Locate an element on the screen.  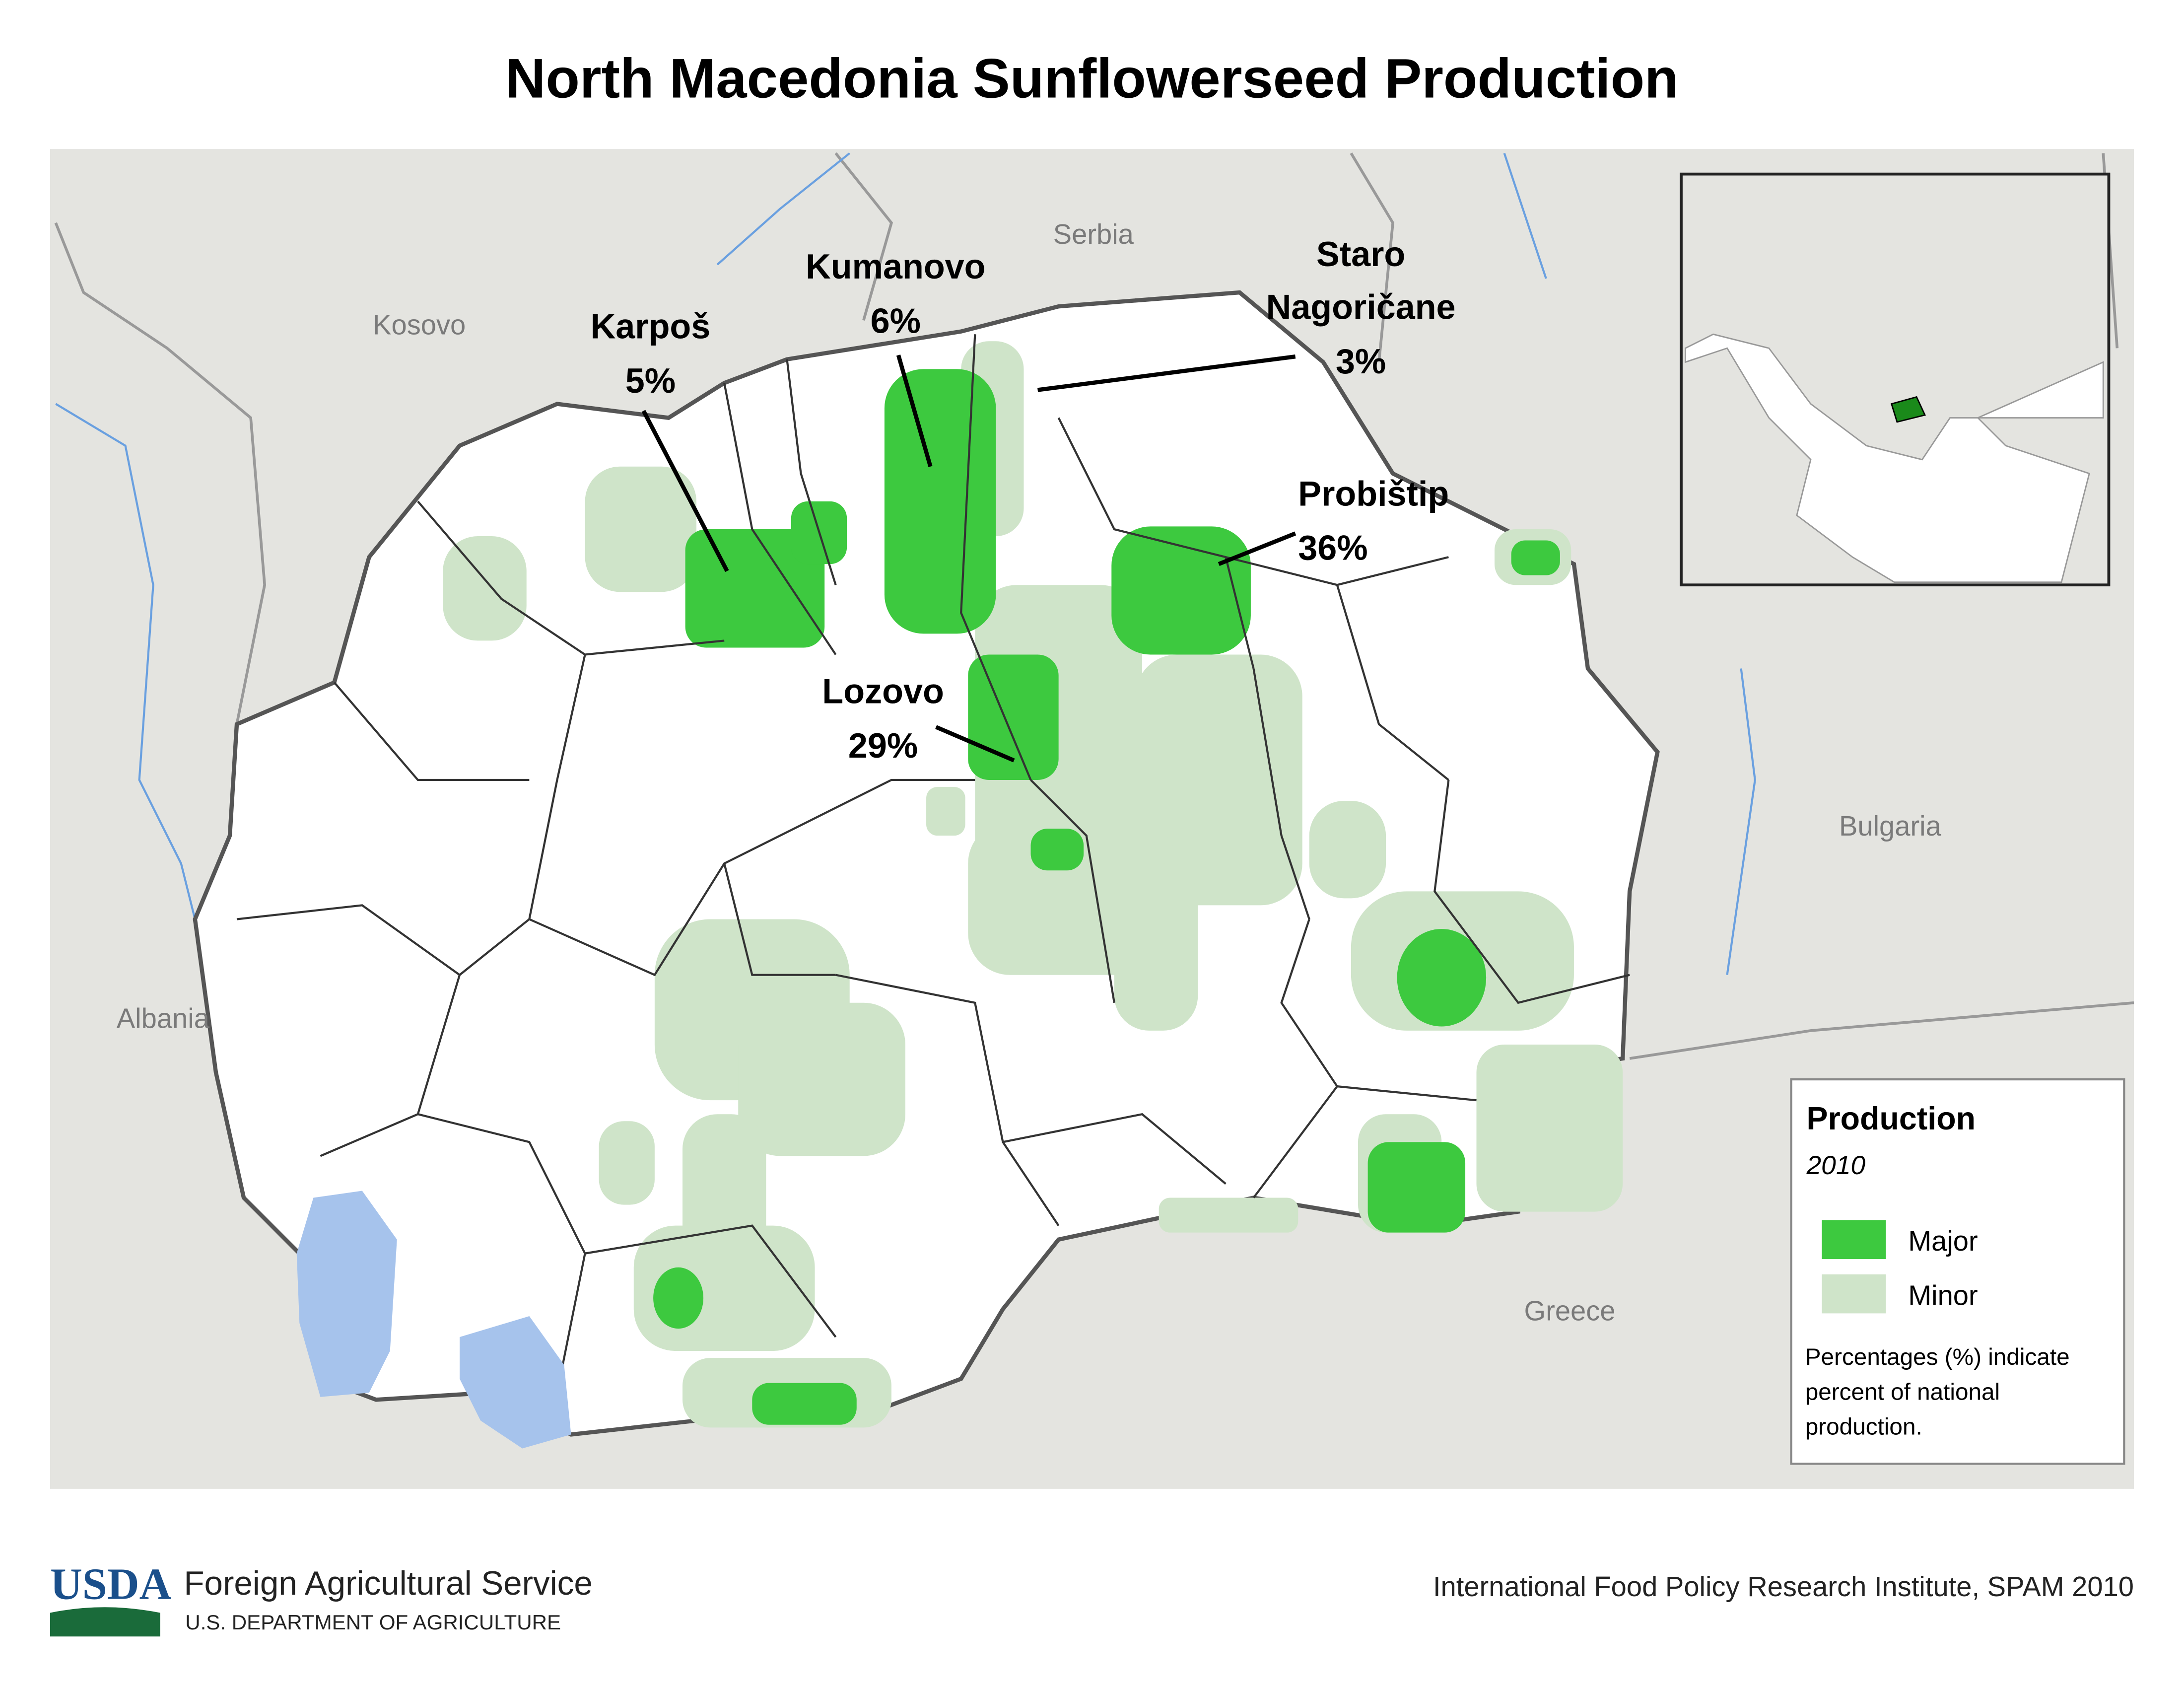
annotation-name: Kumanovo is located at coordinates (895, 266).